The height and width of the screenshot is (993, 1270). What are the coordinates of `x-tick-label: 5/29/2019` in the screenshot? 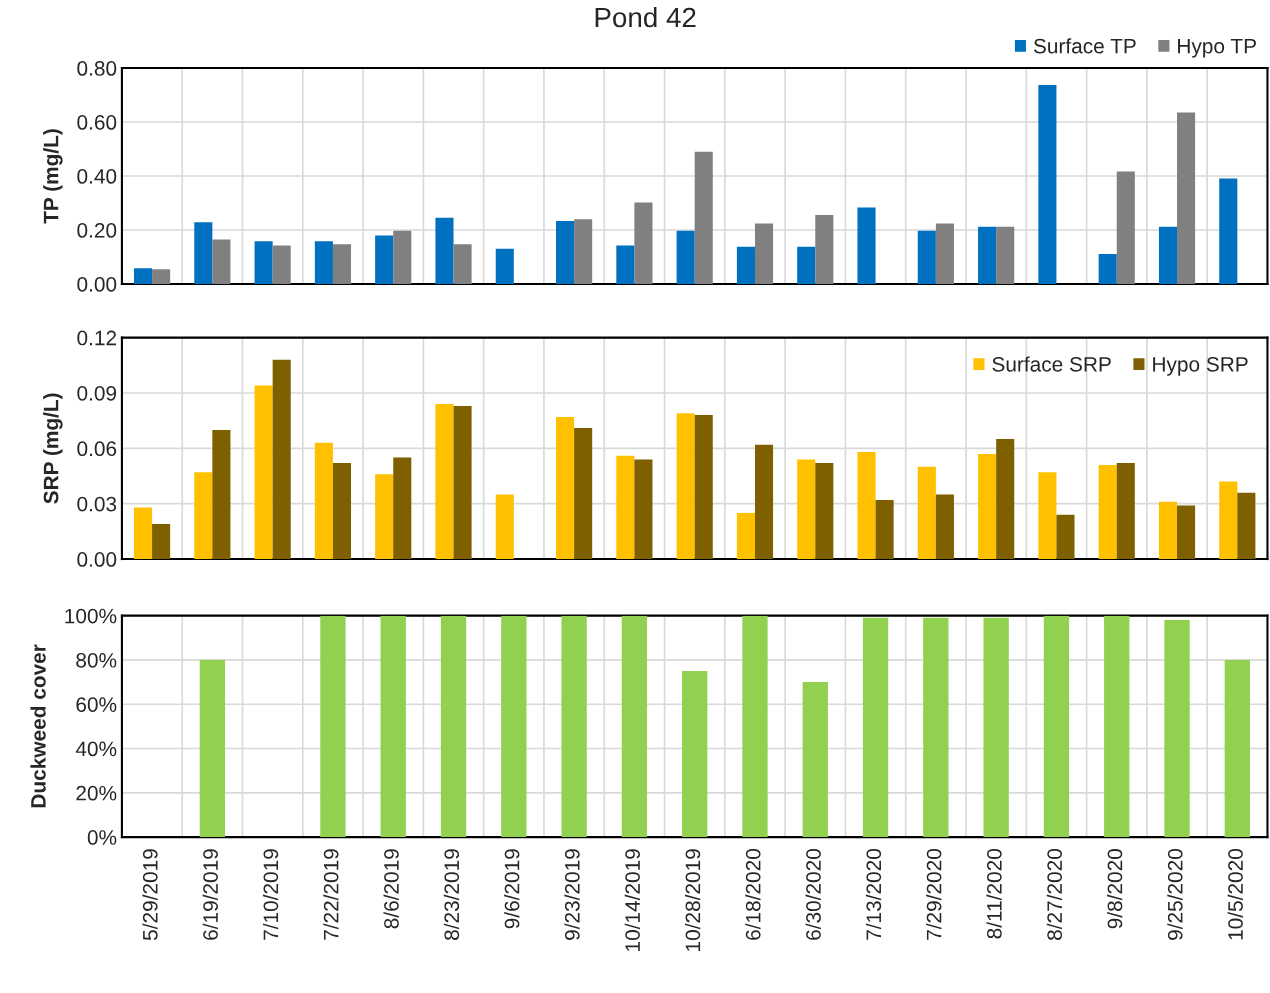 It's located at (150, 895).